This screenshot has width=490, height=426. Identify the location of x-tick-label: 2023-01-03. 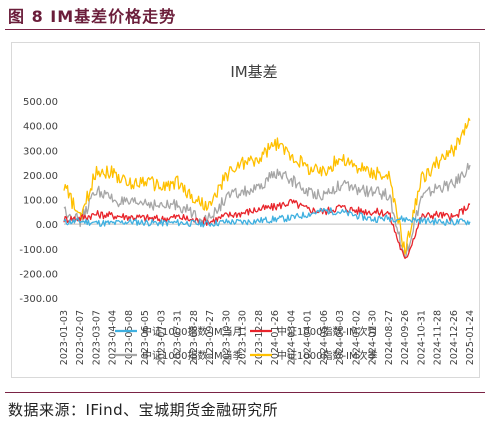
(64, 337).